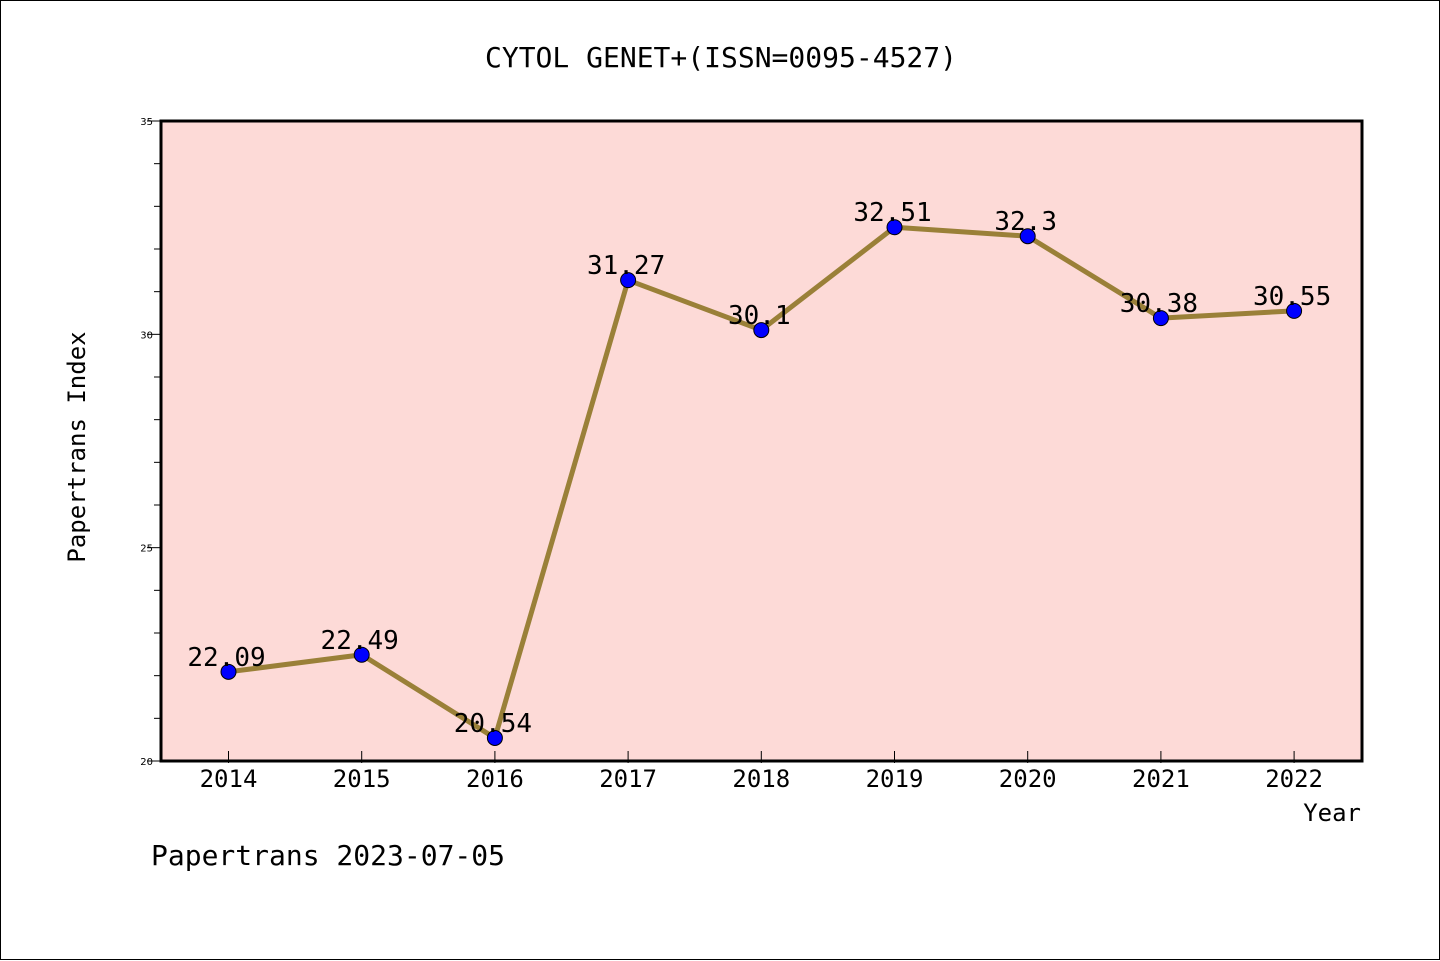 This screenshot has width=1440, height=961. Describe the element at coordinates (146, 762) in the screenshot. I see `y-tick-label: 20` at that location.